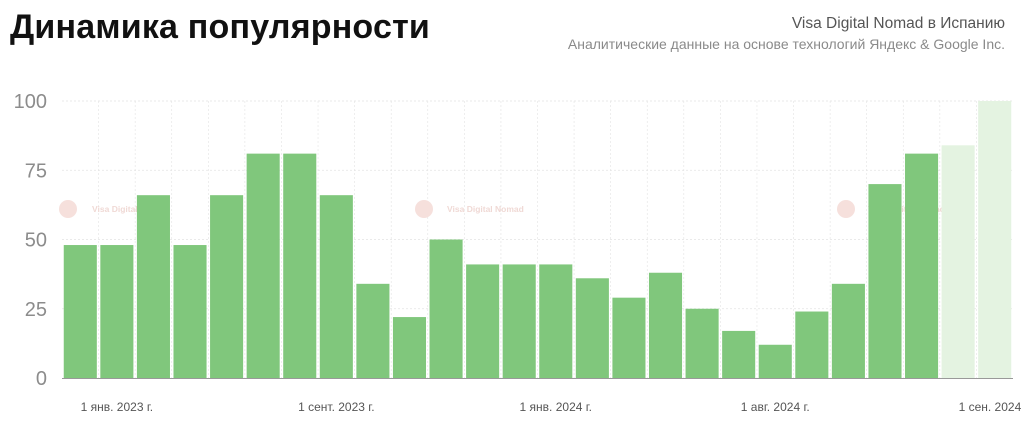  Describe the element at coordinates (36, 241) in the screenshot. I see `y-tick-label: 50` at that location.